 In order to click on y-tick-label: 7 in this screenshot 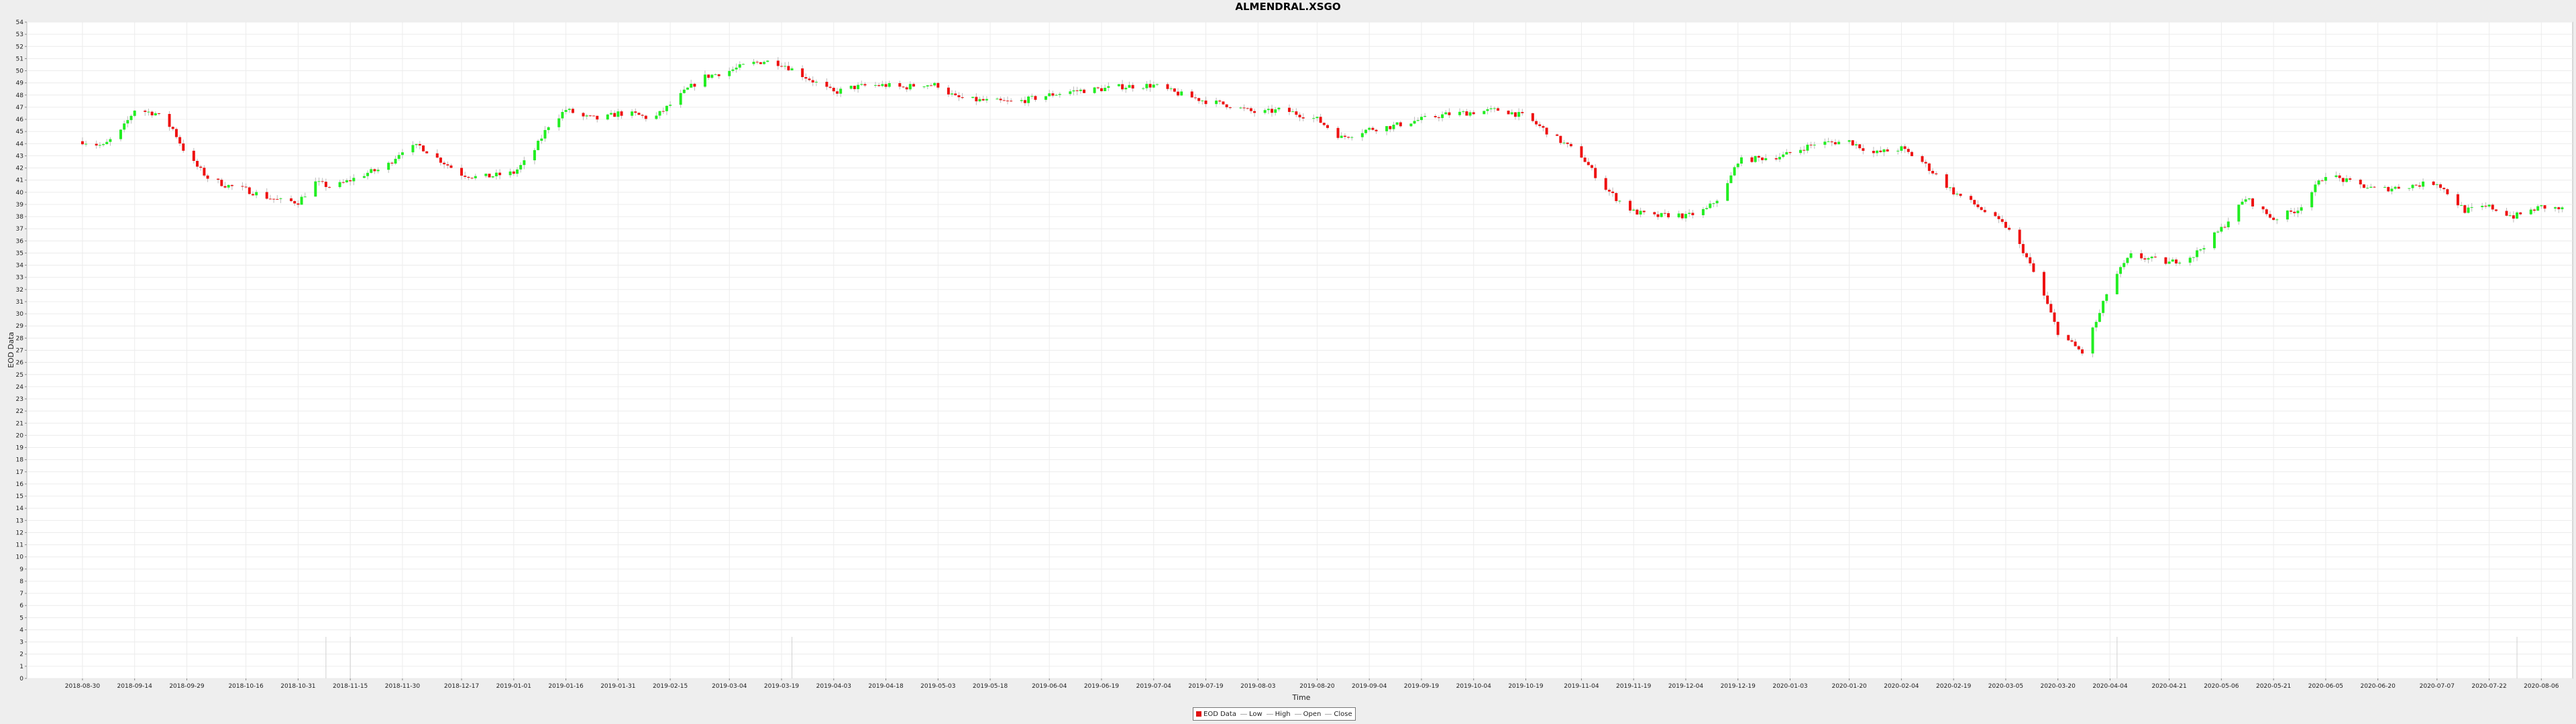, I will do `click(21, 594)`.